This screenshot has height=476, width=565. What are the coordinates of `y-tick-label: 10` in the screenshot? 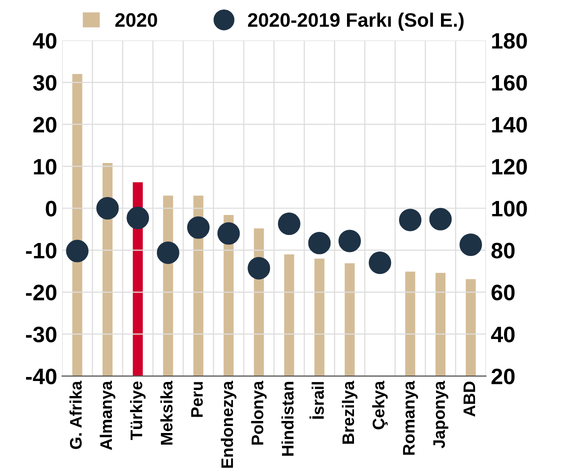 It's located at (45, 166).